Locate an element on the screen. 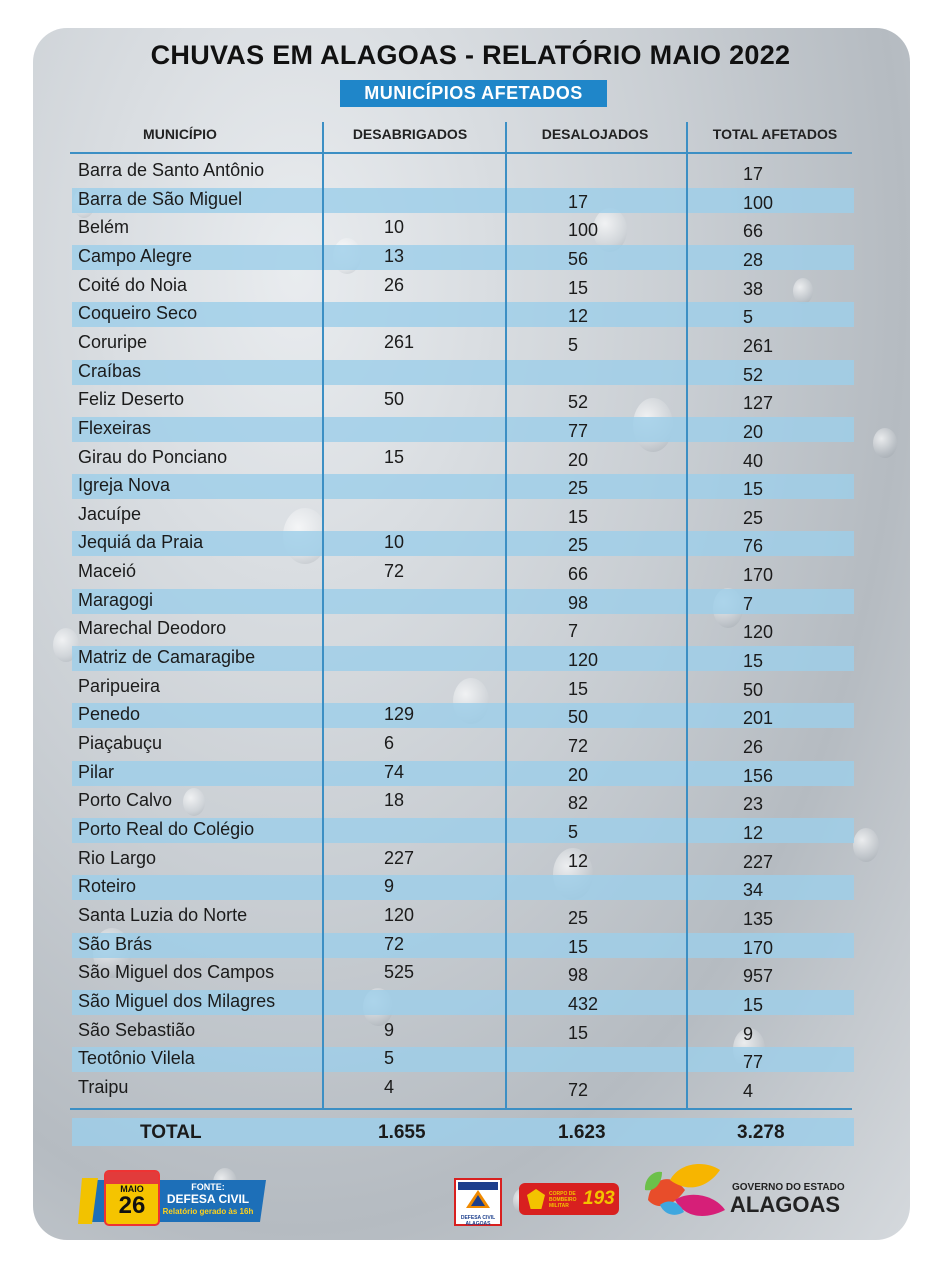  total-cell: 25 is located at coordinates (753, 517).